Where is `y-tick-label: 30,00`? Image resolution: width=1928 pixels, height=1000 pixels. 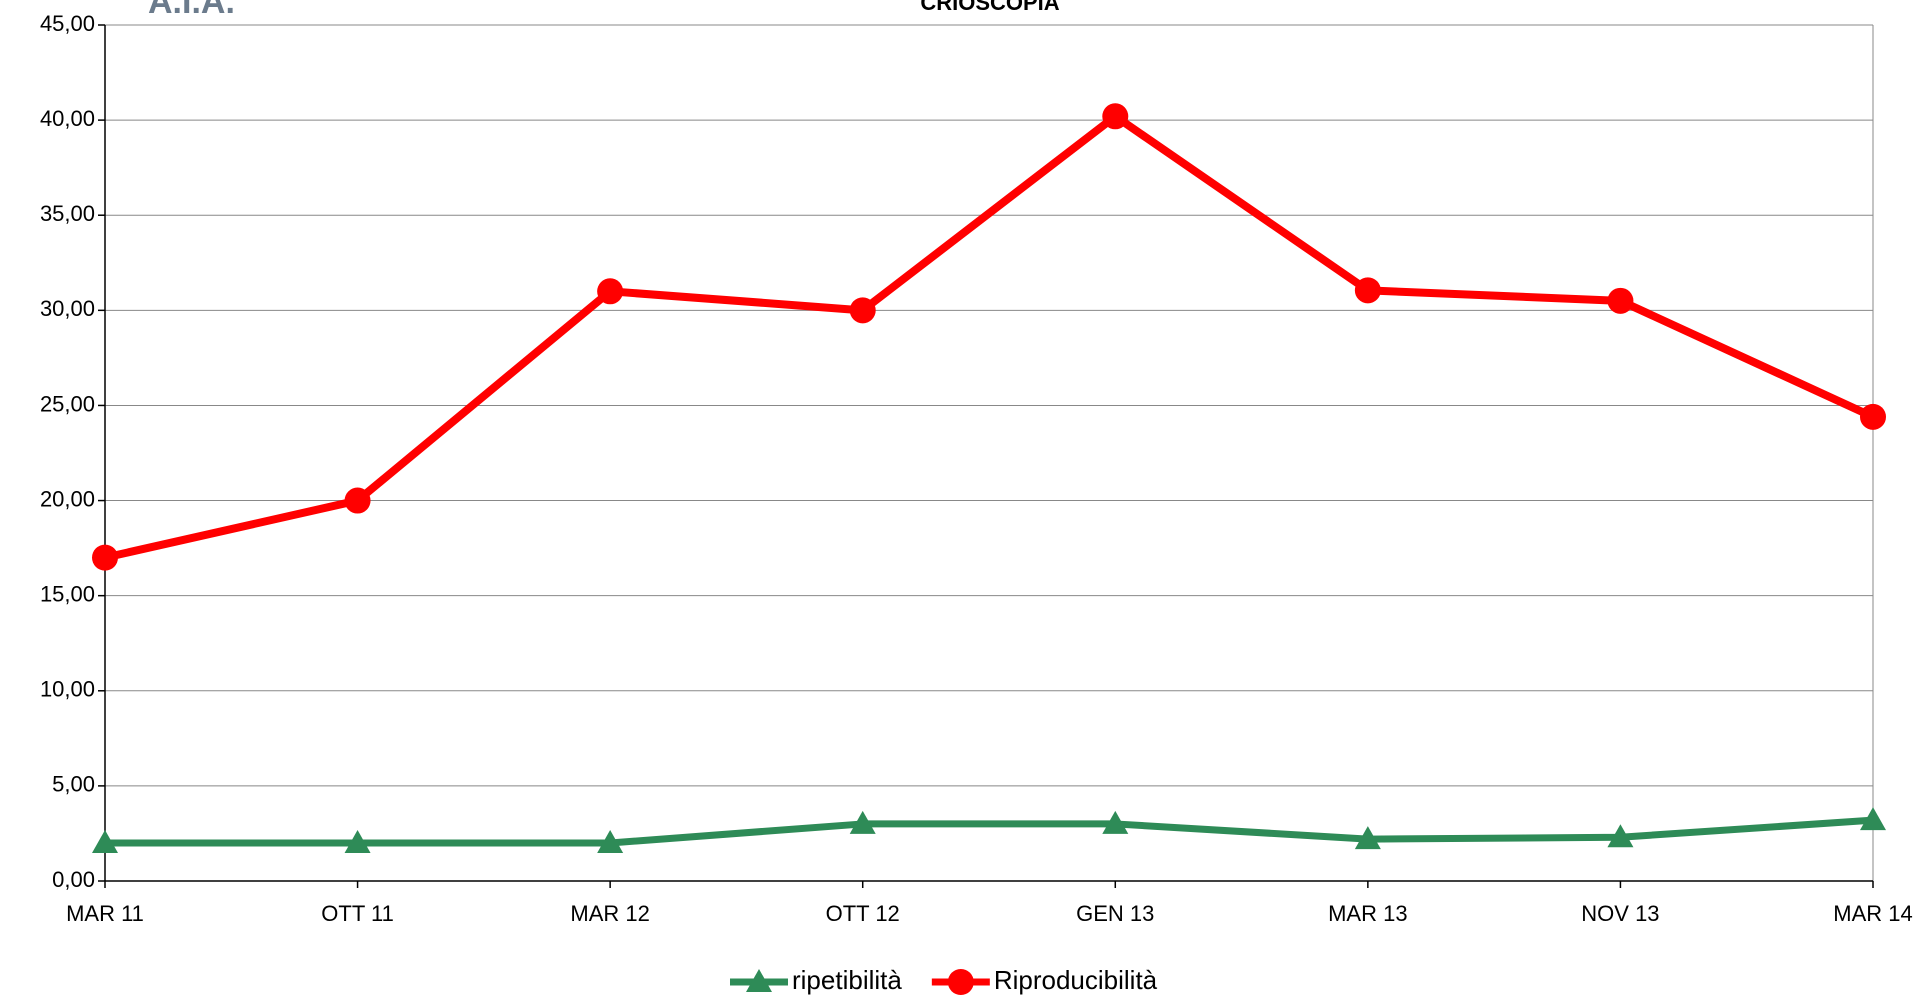
y-tick-label: 30,00 is located at coordinates (67, 308).